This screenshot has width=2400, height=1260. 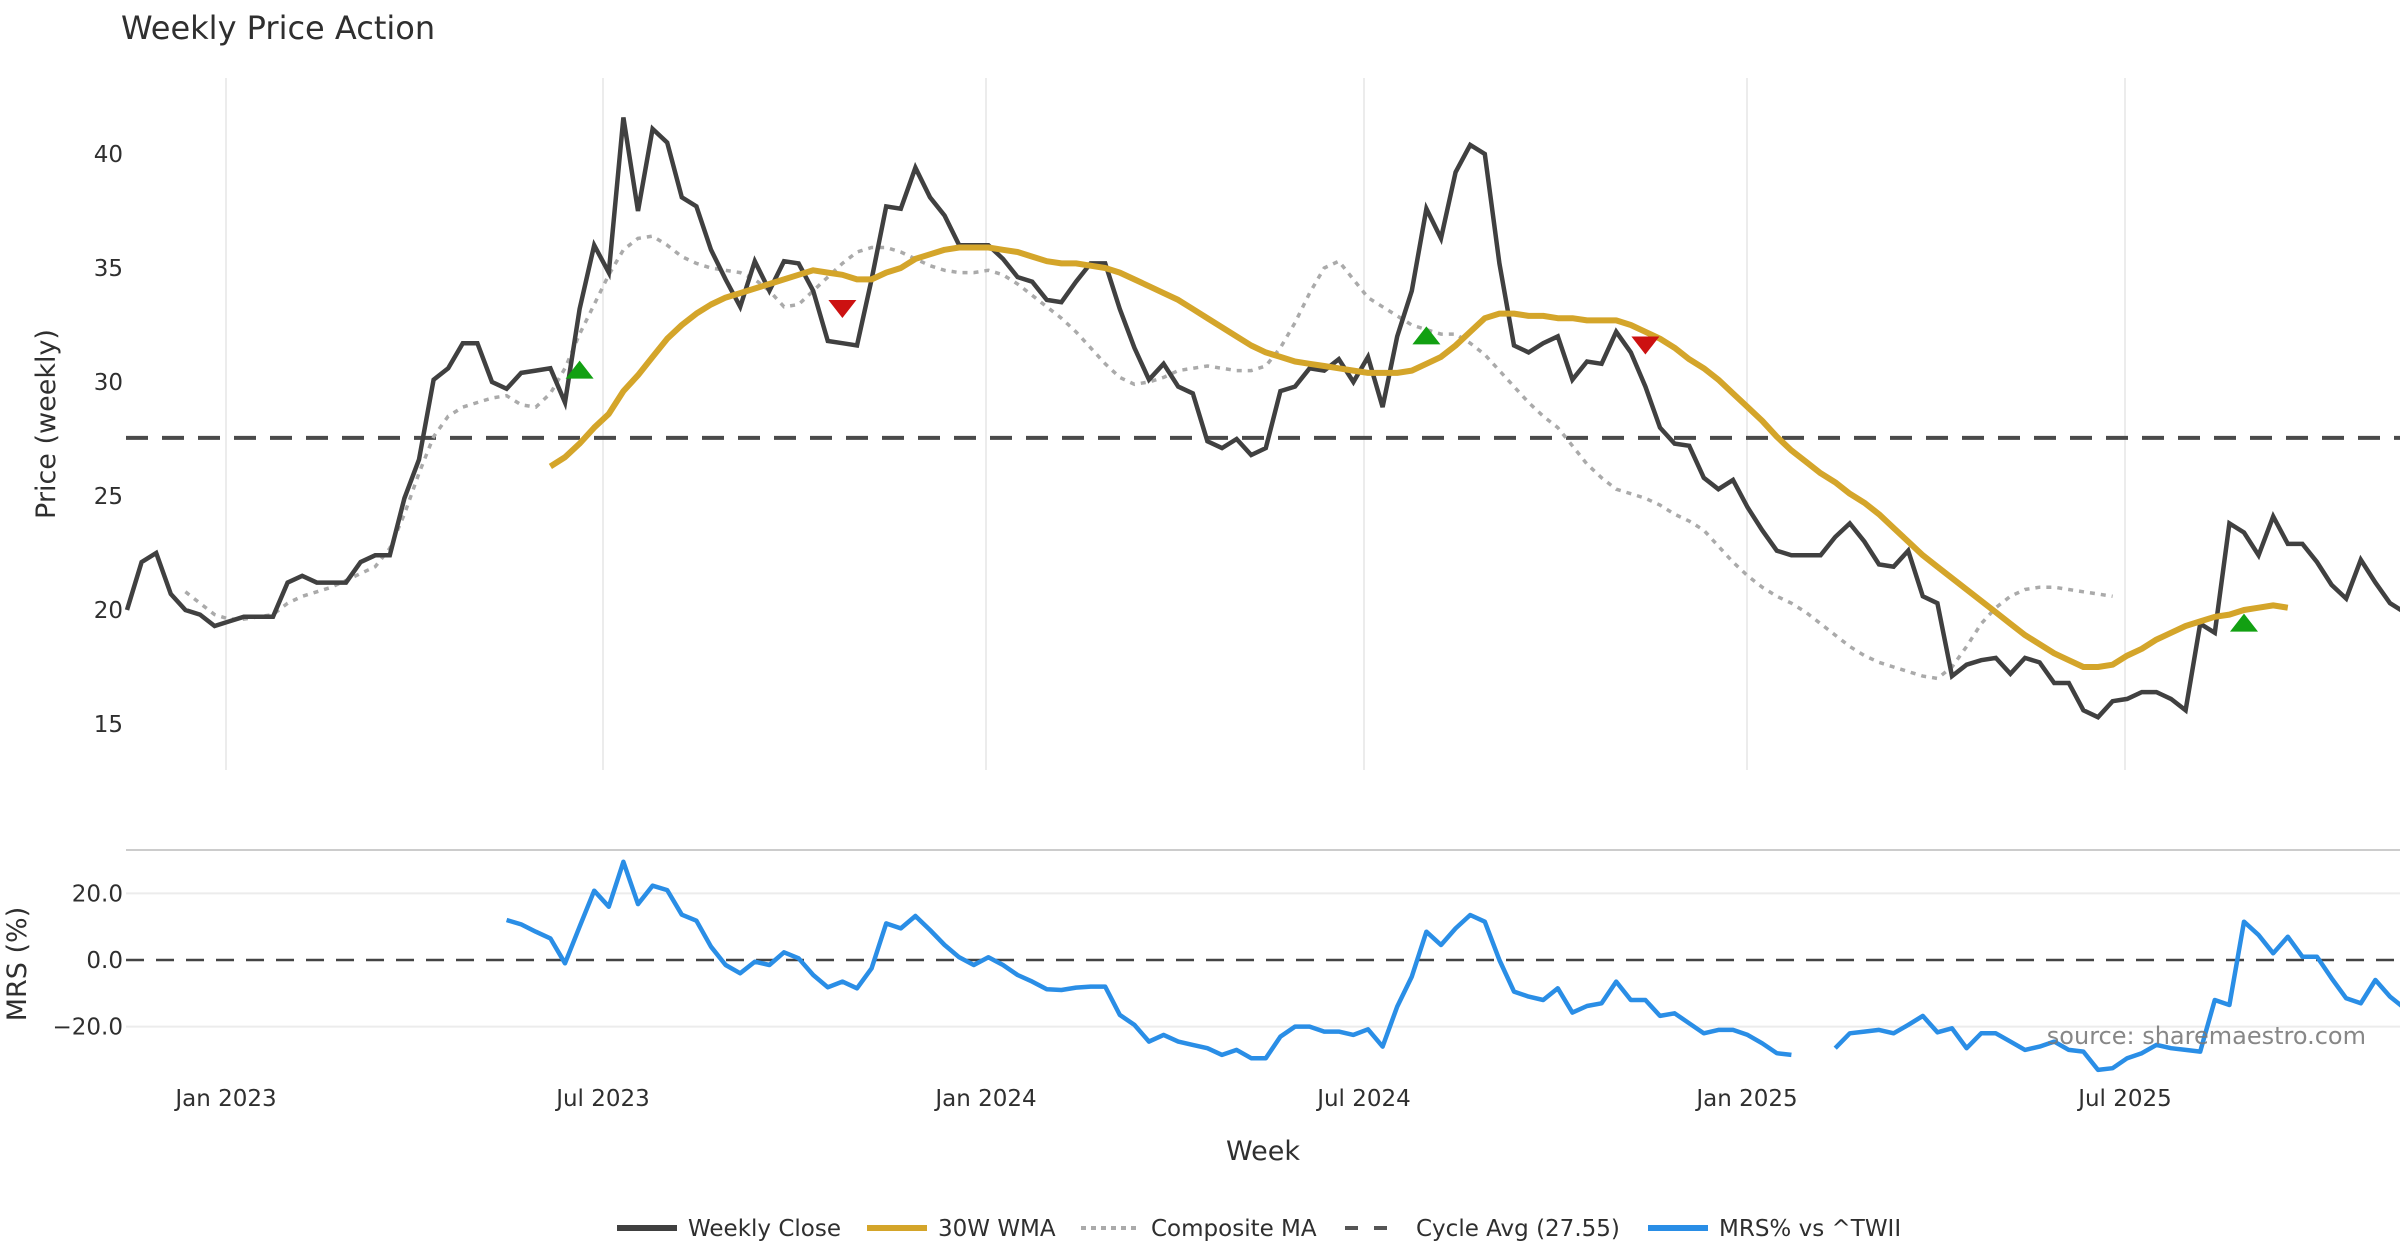 I want to click on mrs-gridlines, so click(x=1263, y=960).